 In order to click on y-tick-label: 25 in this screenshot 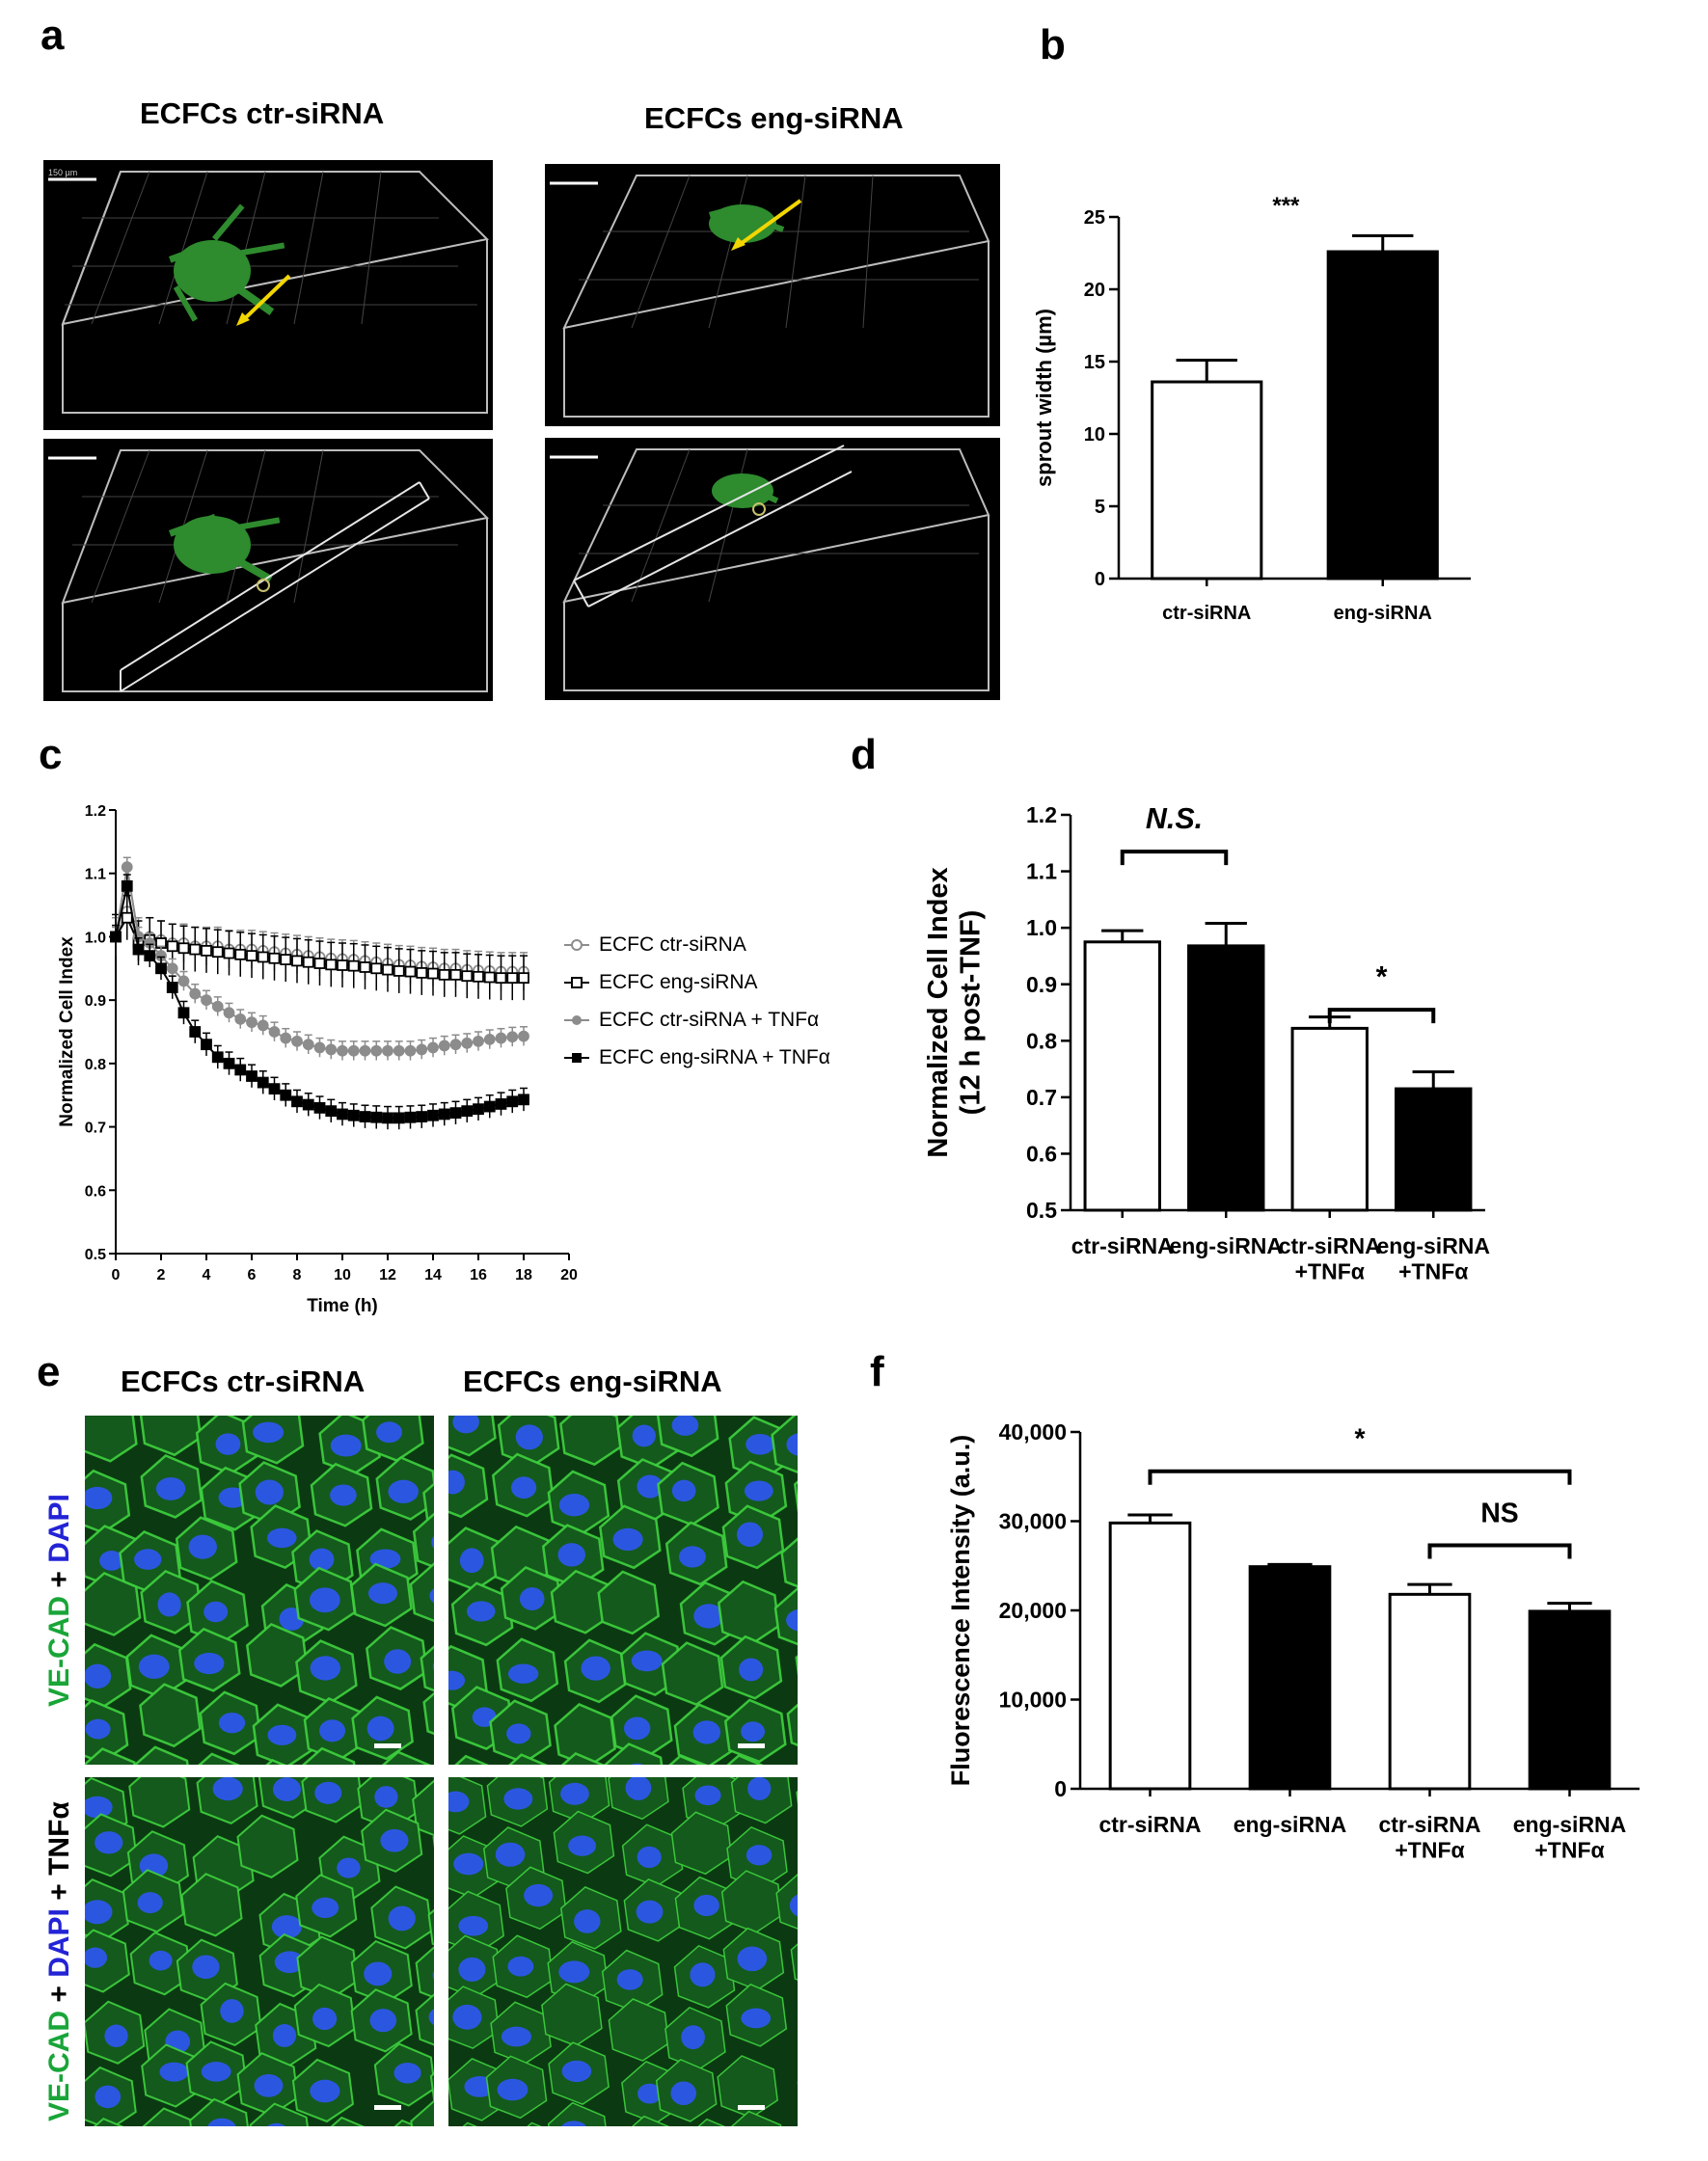, I will do `click(1094, 218)`.